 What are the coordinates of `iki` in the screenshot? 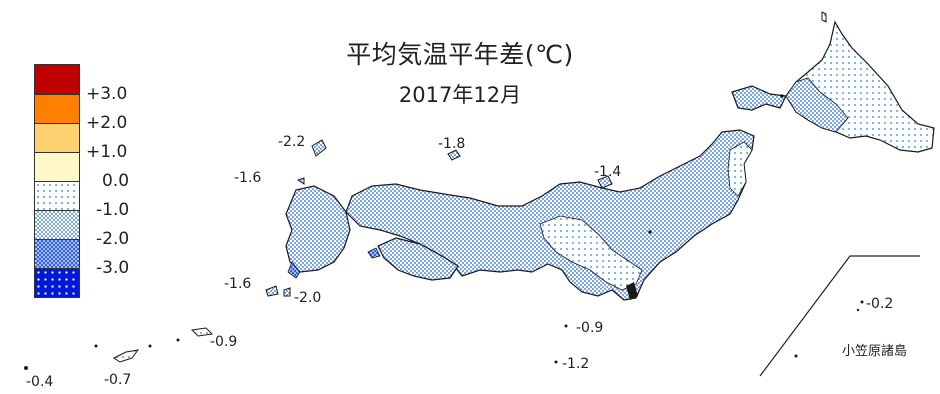 It's located at (300, 181).